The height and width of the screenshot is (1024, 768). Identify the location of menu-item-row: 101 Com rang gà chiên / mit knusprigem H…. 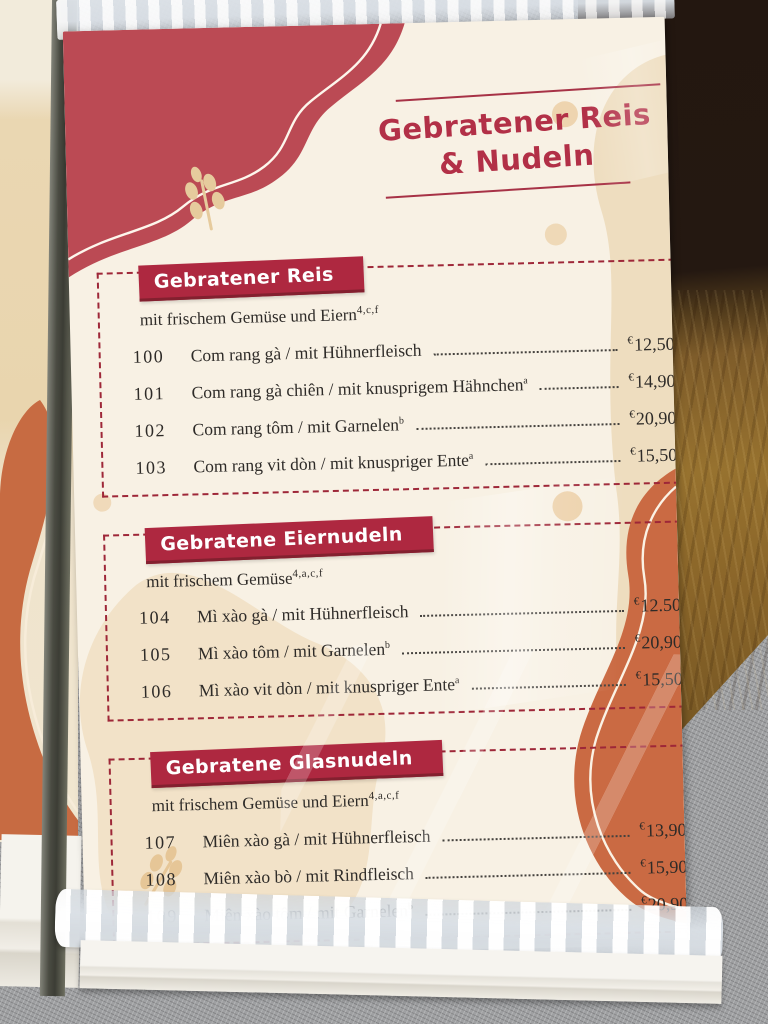
(404, 387).